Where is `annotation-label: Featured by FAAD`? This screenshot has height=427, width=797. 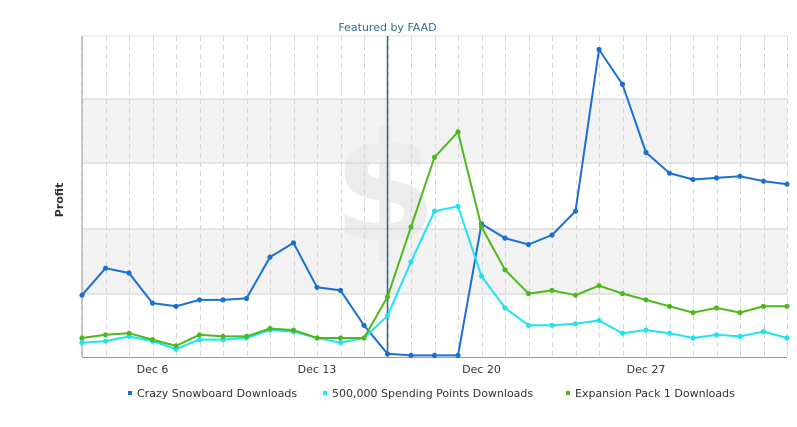 annotation-label: Featured by FAAD is located at coordinates (387, 27).